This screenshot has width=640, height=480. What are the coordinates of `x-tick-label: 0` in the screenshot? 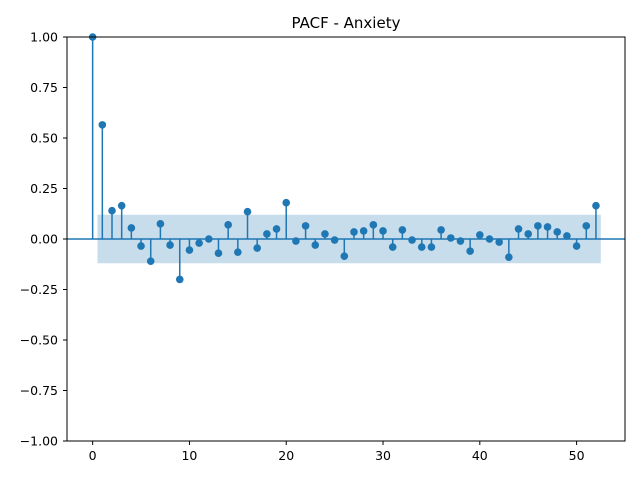 It's located at (93, 455).